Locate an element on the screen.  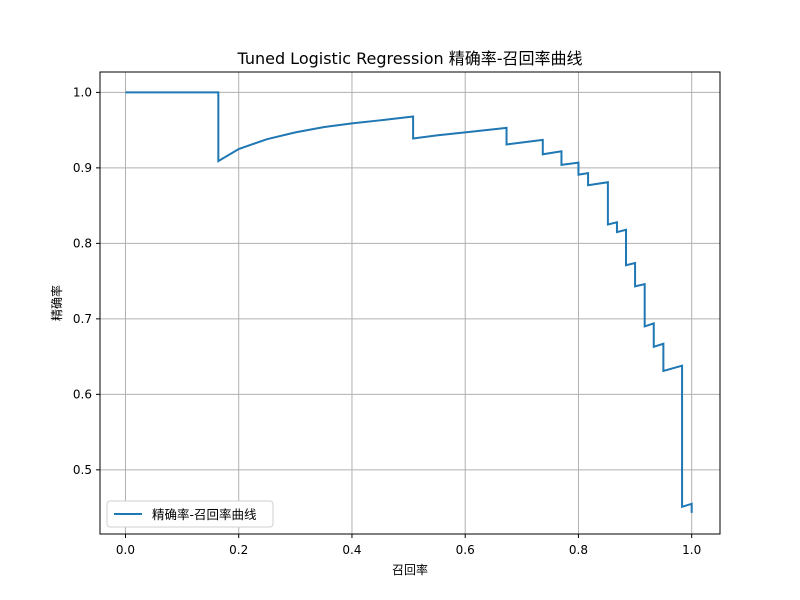
x-axis-label: 召回率 is located at coordinates (410, 569).